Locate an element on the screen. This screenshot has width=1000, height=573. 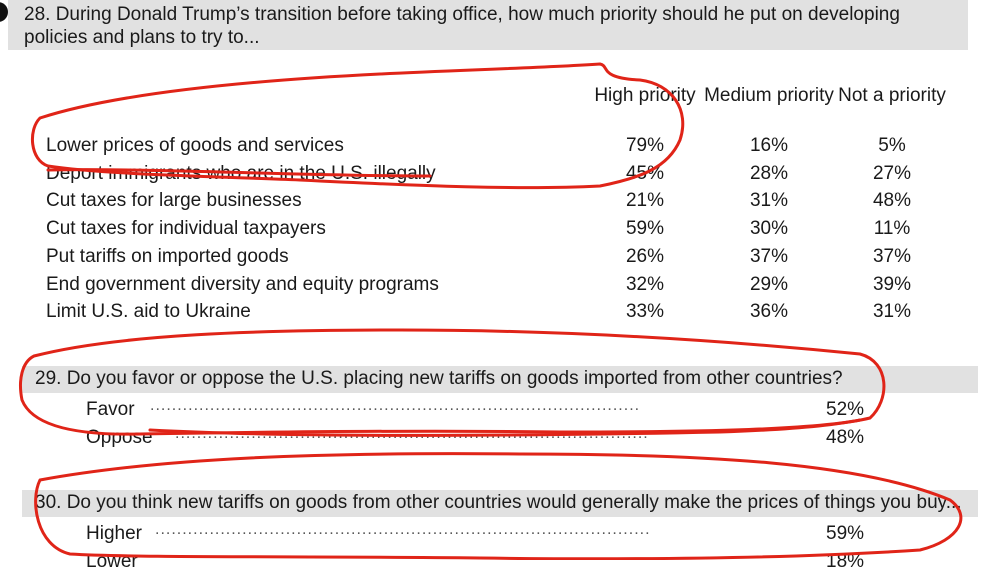
row-label: Lower prices of goods and services is located at coordinates (195, 145).